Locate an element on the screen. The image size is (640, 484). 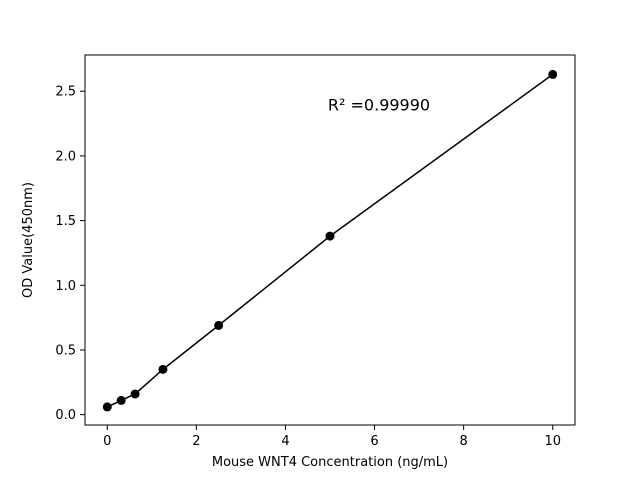
y-tick-label: 2.0 is located at coordinates (65, 156).